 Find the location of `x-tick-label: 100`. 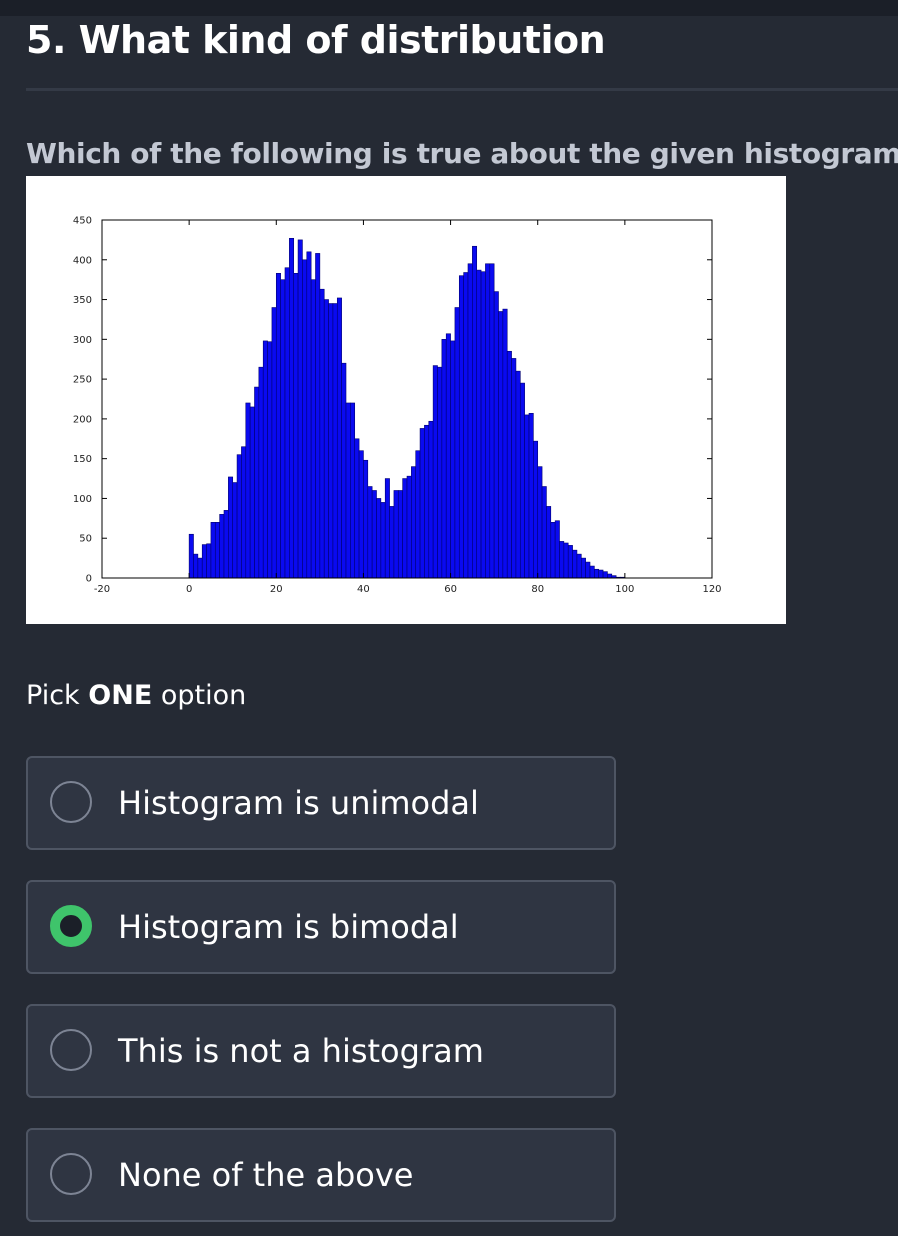

x-tick-label: 100 is located at coordinates (624, 589).